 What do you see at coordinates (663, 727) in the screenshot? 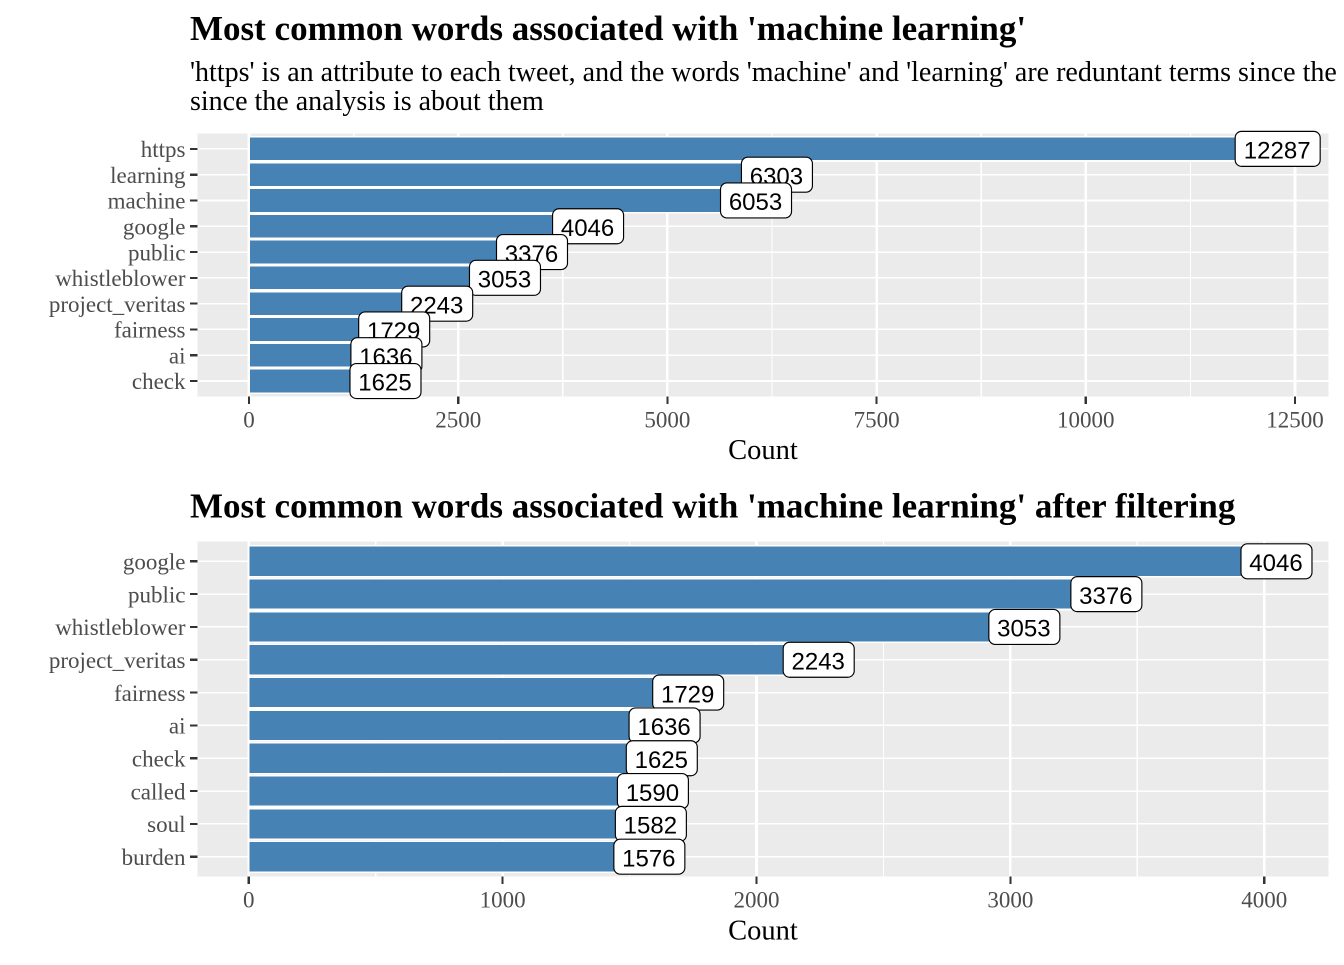
I see `svg-text: 1636` at bounding box center [663, 727].